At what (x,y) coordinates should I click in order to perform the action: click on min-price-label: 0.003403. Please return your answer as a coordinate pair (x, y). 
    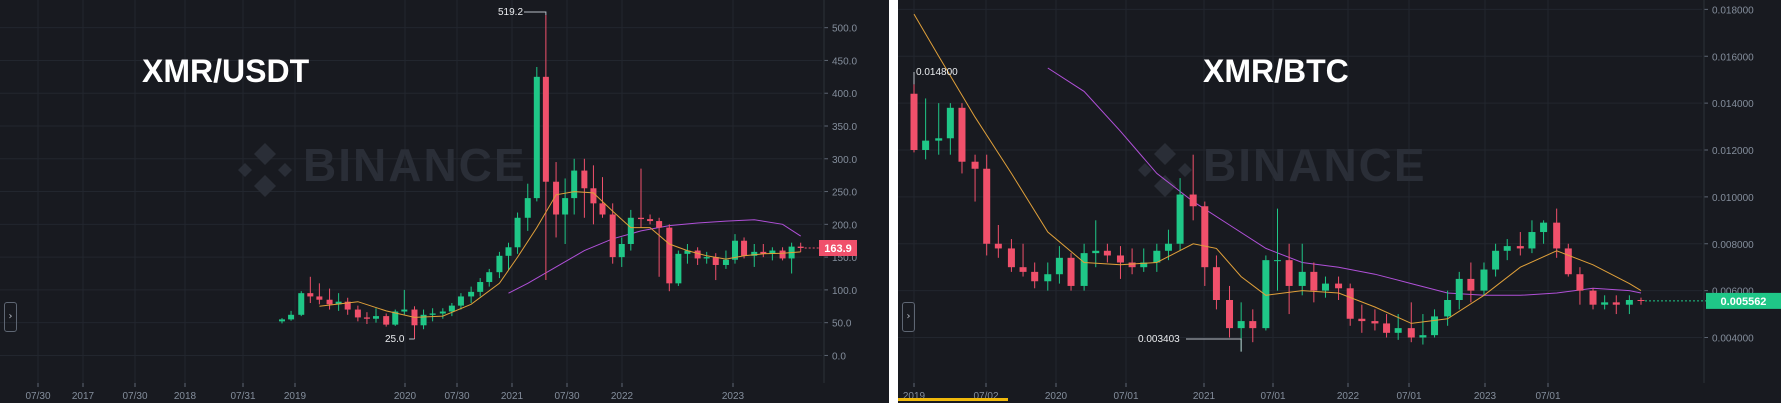
    Looking at the image, I should click on (1159, 339).